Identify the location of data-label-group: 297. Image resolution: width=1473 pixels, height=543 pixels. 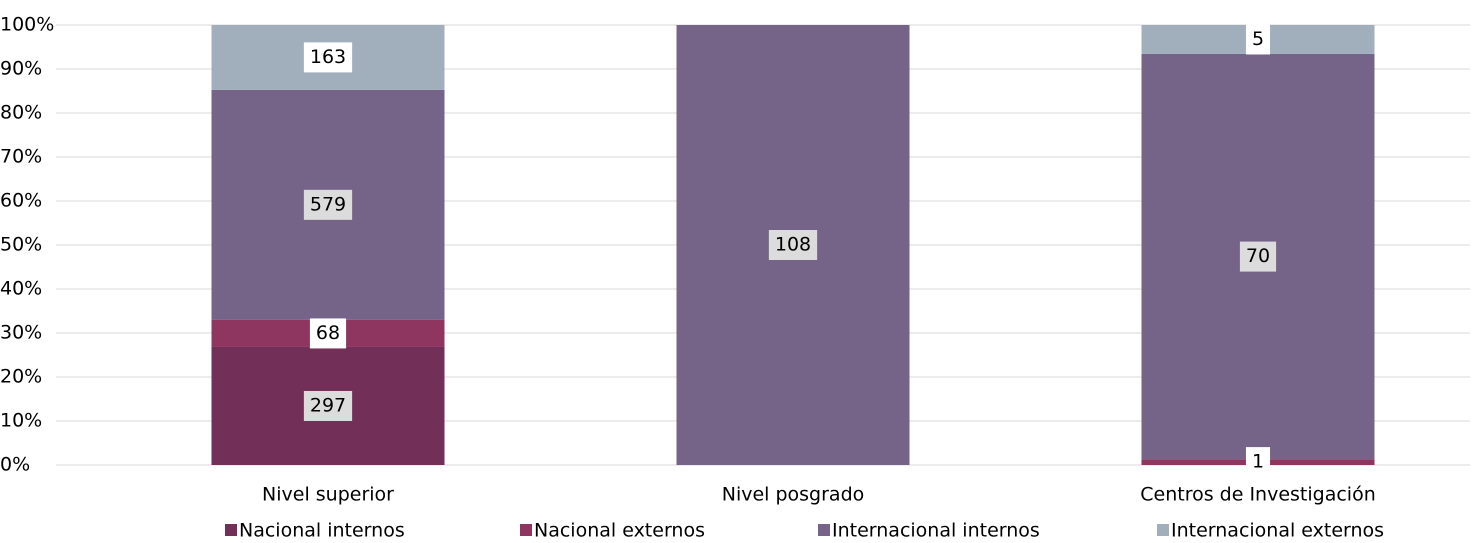
(328, 405).